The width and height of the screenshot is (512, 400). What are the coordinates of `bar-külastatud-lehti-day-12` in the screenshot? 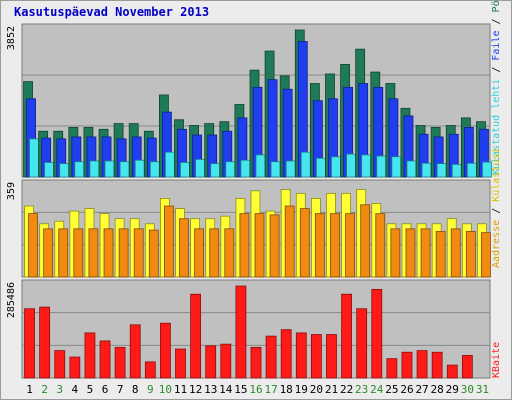 It's located at (200, 168).